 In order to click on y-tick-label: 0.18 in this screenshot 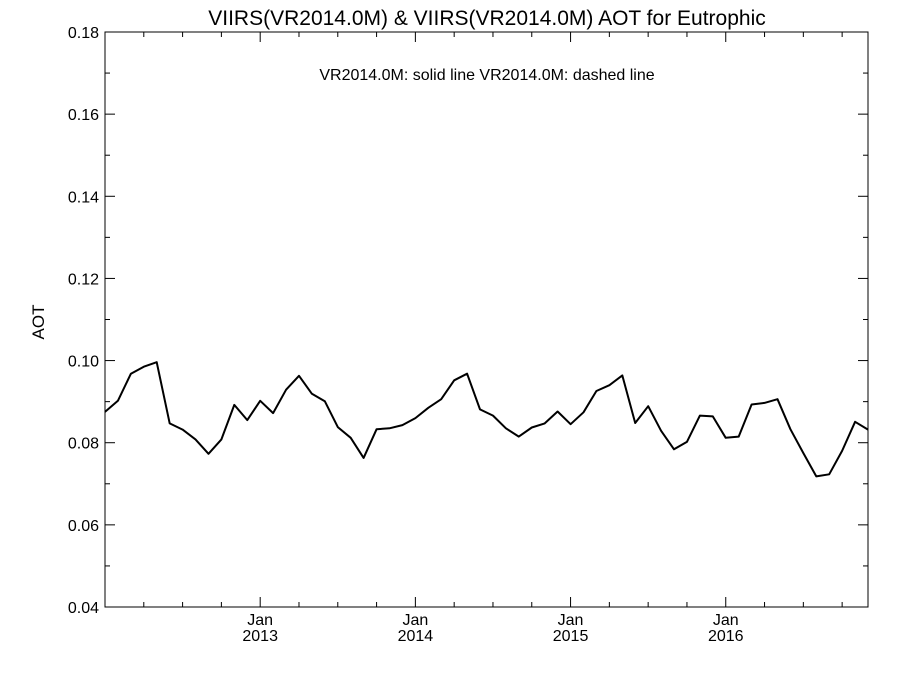, I will do `click(83, 33)`.